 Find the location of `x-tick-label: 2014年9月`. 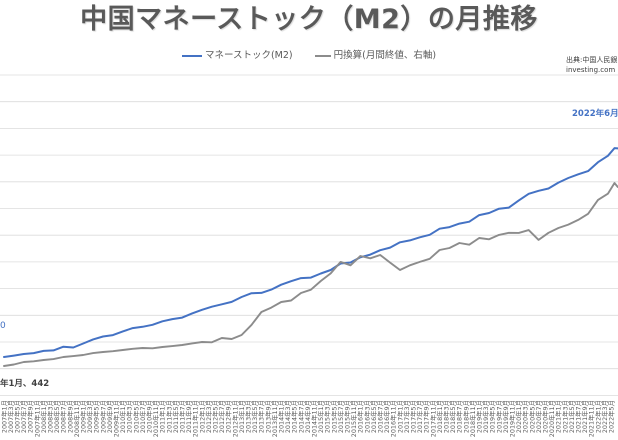

x-tick-label: 2014年9月 is located at coordinates (307, 416).